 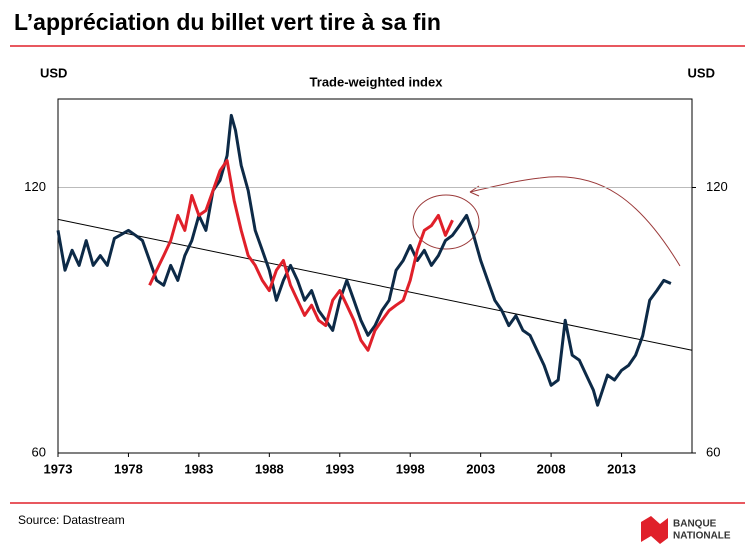 I want to click on y-axis-label: USD, so click(x=53, y=72).